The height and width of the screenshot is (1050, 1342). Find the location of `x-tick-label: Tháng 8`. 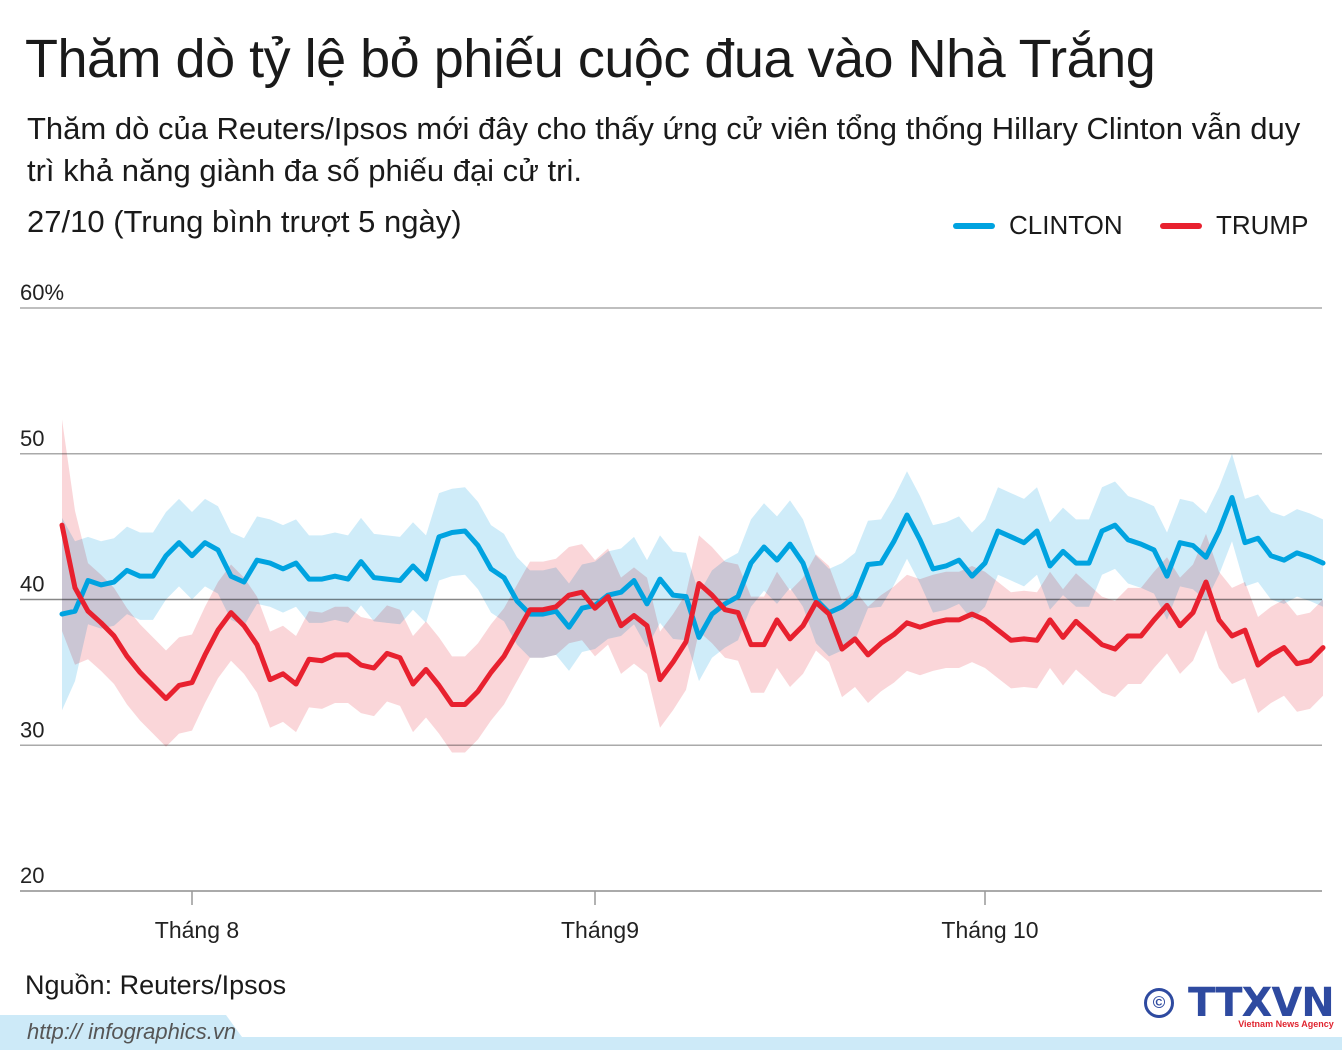

x-tick-label: Tháng 8 is located at coordinates (197, 930).